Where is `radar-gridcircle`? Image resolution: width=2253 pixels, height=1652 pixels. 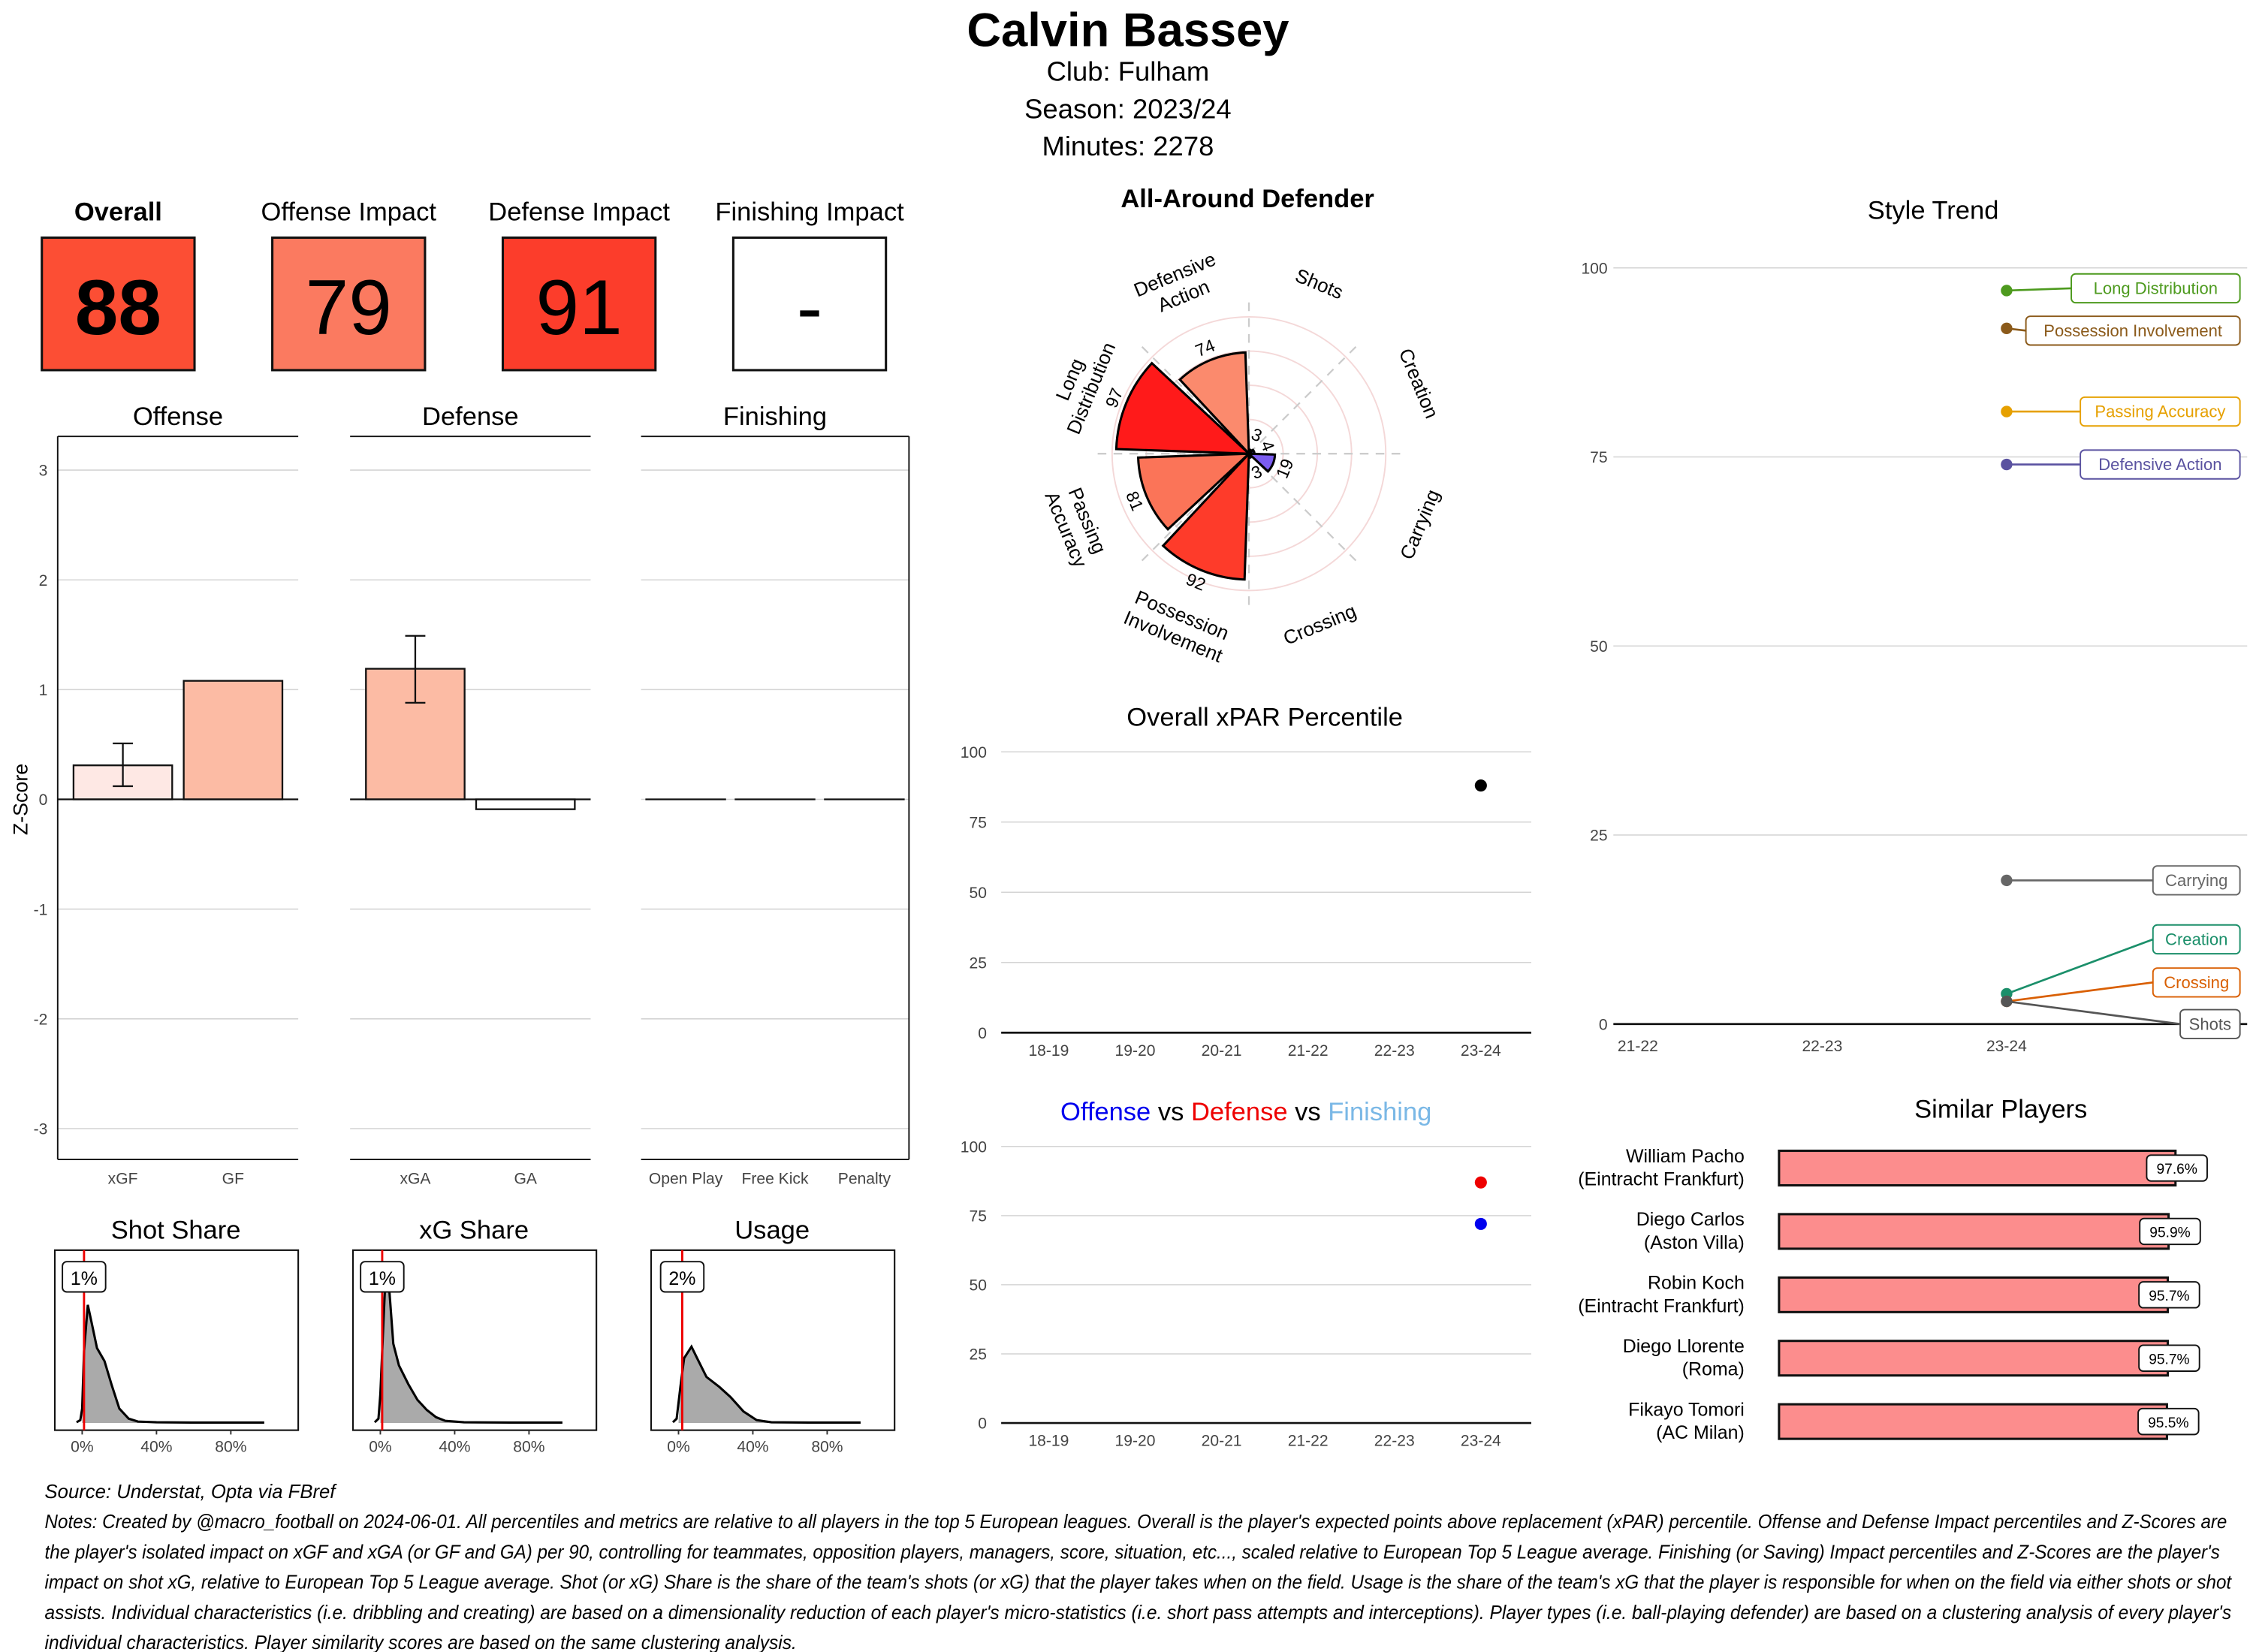 radar-gridcircle is located at coordinates (1249, 454).